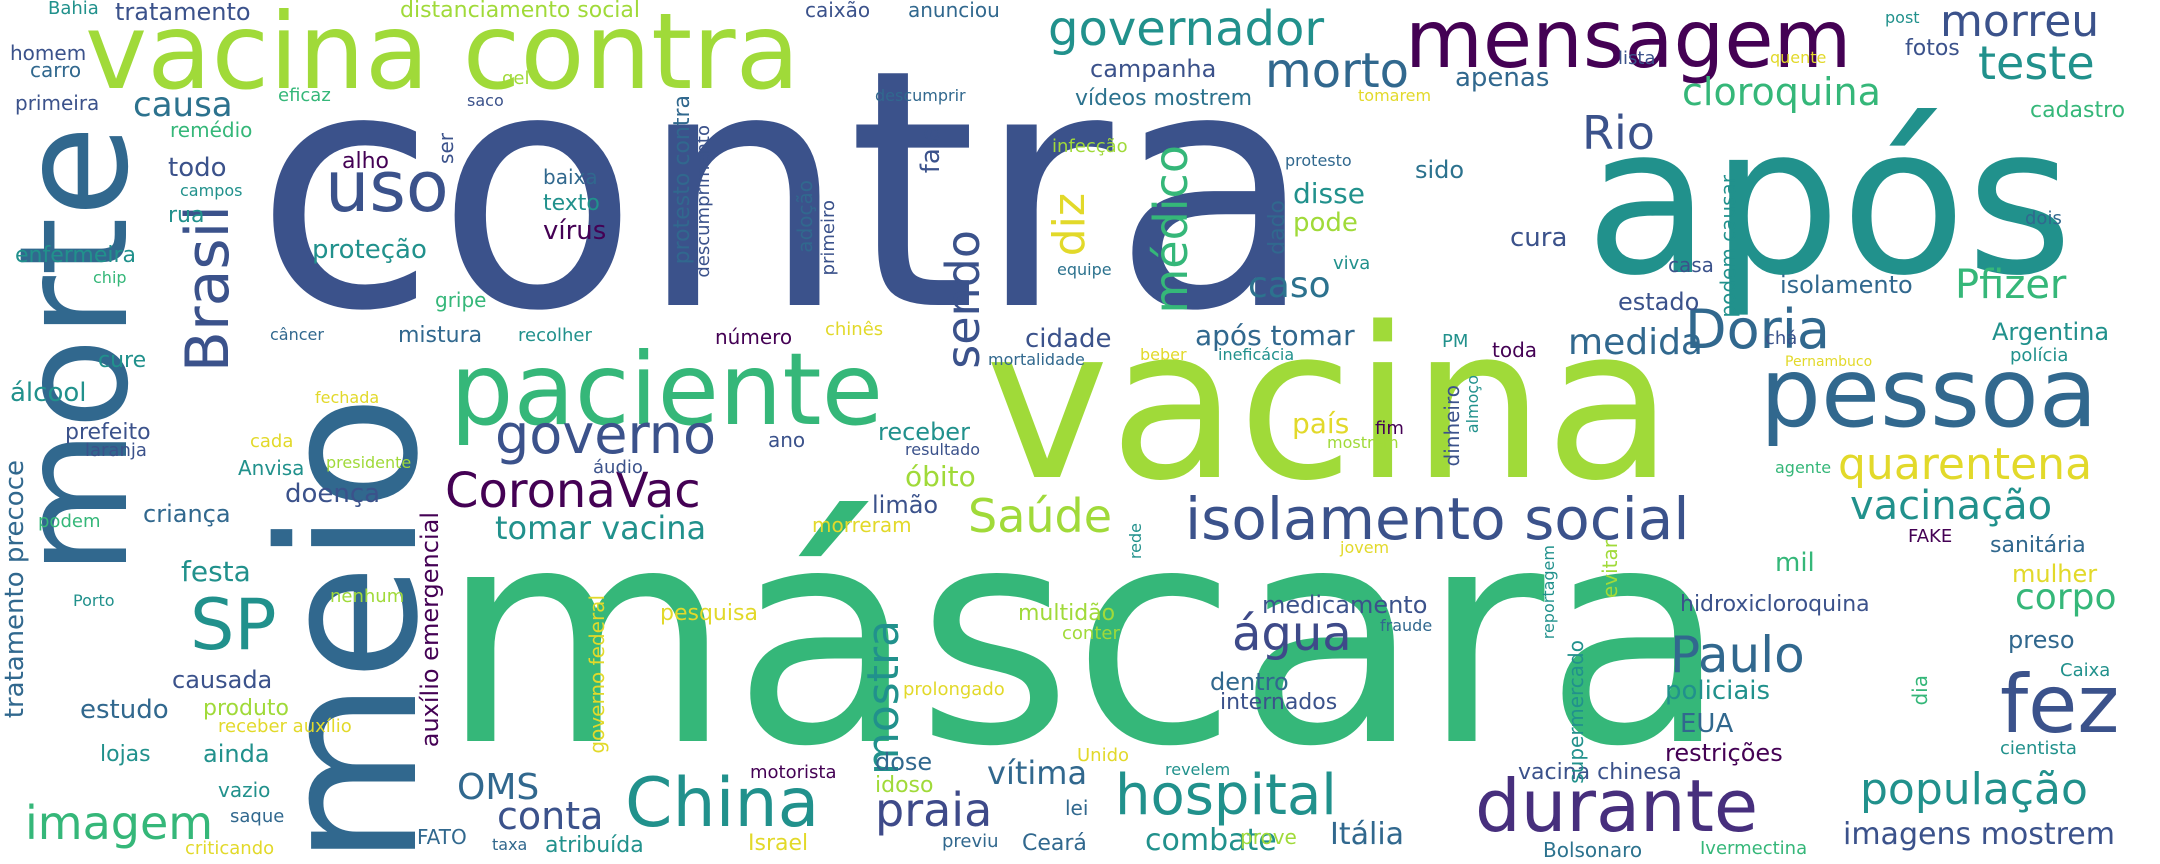 This screenshot has width=2160, height=864. What do you see at coordinates (2041, 640) in the screenshot?
I see `word-preso: preso` at bounding box center [2041, 640].